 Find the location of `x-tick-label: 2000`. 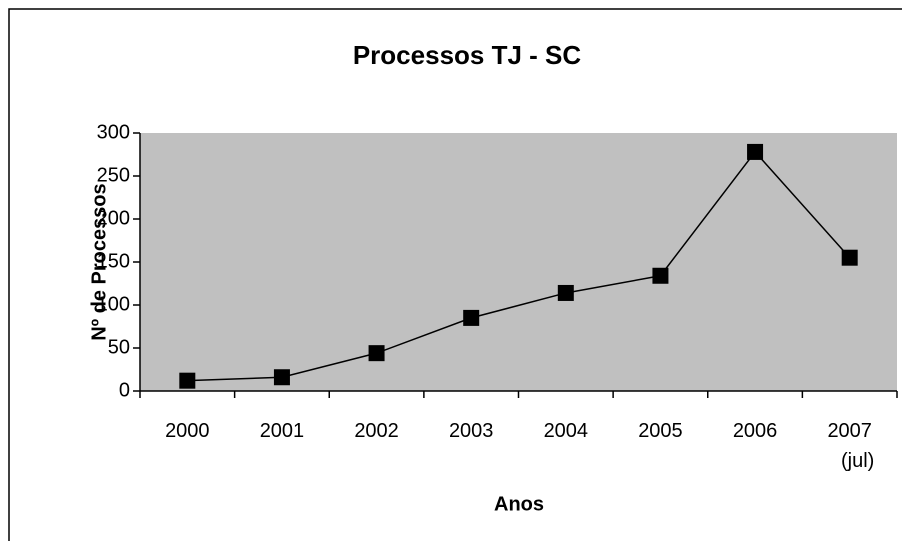

x-tick-label: 2000 is located at coordinates (187, 431).